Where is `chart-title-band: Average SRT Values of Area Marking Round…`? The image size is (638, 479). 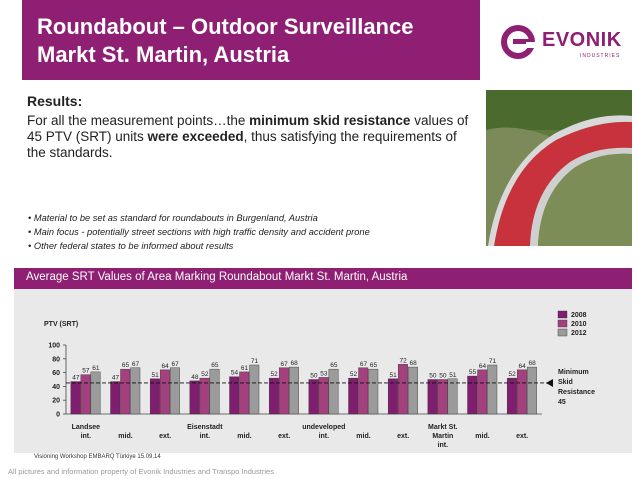 chart-title-band: Average SRT Values of Area Marking Round… is located at coordinates (323, 278).